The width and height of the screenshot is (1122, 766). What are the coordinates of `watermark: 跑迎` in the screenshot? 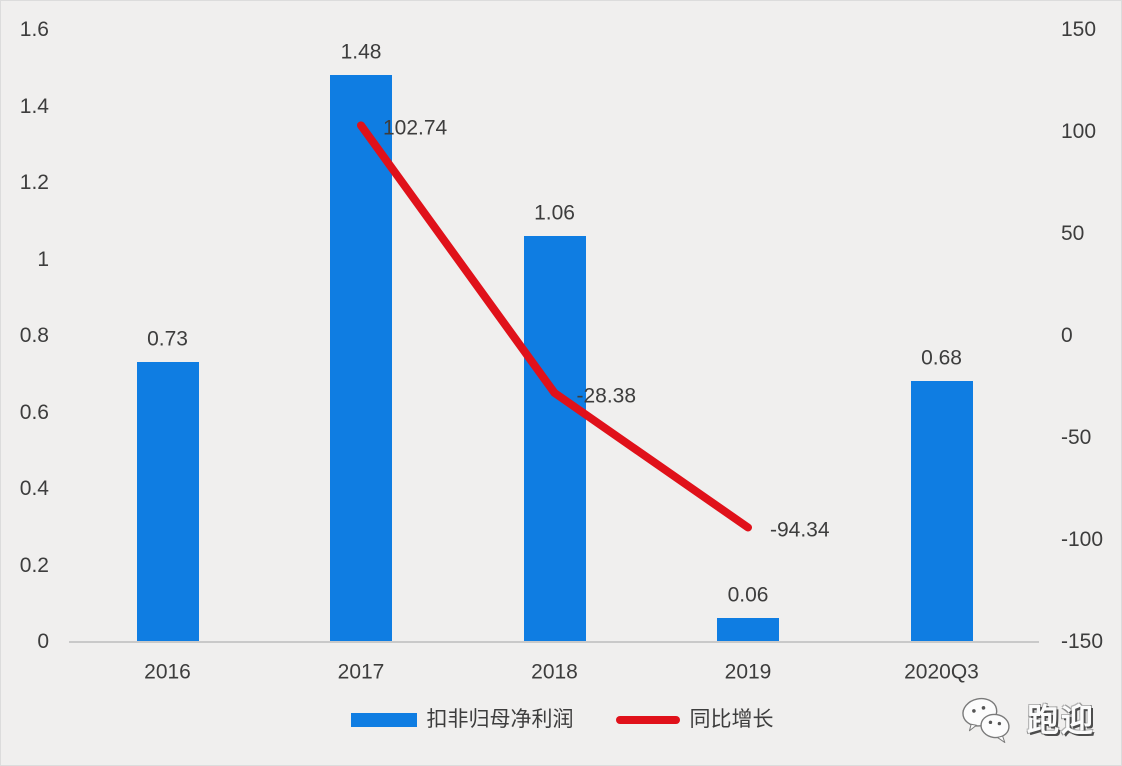 It's located at (1027, 720).